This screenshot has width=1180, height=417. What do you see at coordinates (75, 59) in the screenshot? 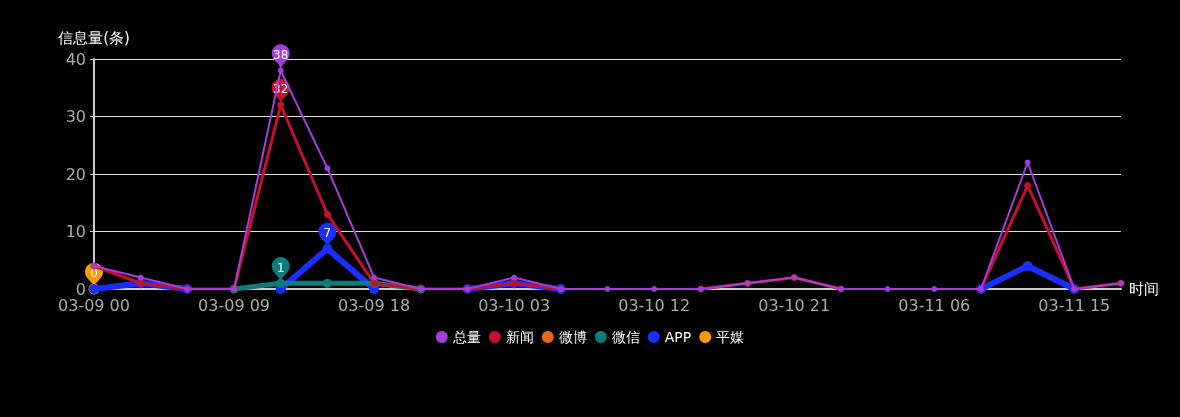
I see `y-tick-label: 40` at bounding box center [75, 59].